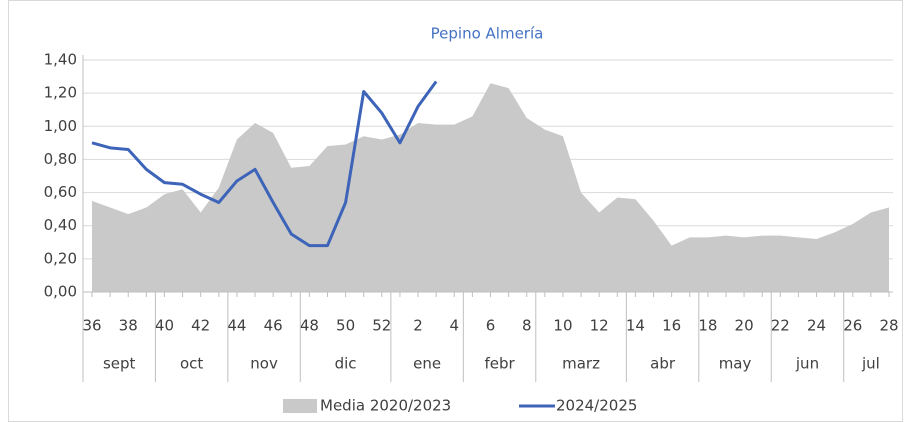 The height and width of the screenshot is (422, 904). What do you see at coordinates (236, 326) in the screenshot?
I see `x-tick-label: 44` at bounding box center [236, 326].